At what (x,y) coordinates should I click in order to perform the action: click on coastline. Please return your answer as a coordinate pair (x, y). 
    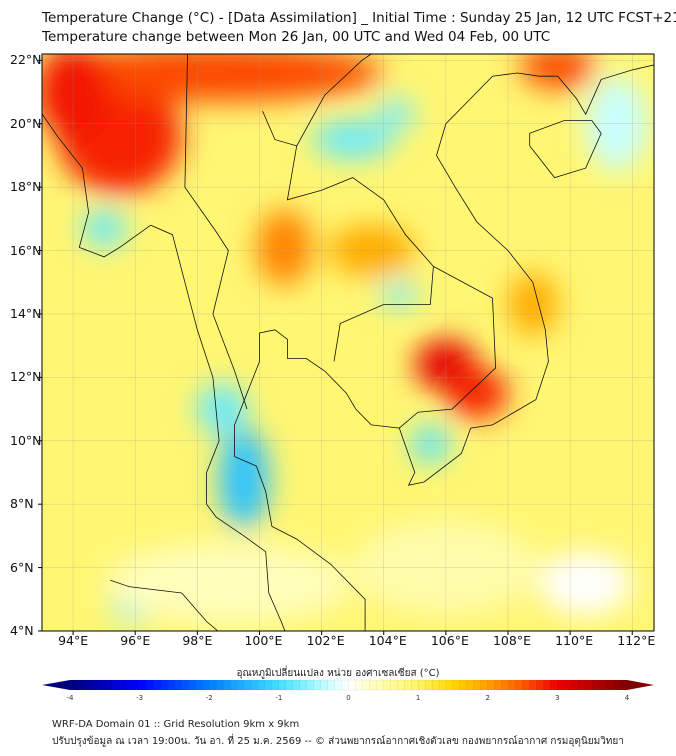
    Looking at the image, I should click on (164, 605).